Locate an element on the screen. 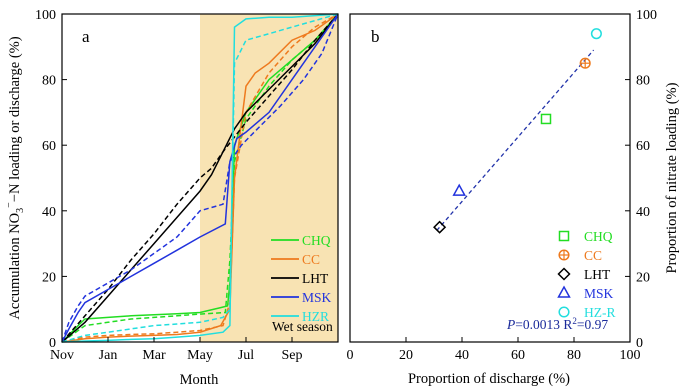 This screenshot has height=392, width=686. x-tick-label: Nov is located at coordinates (62, 355).